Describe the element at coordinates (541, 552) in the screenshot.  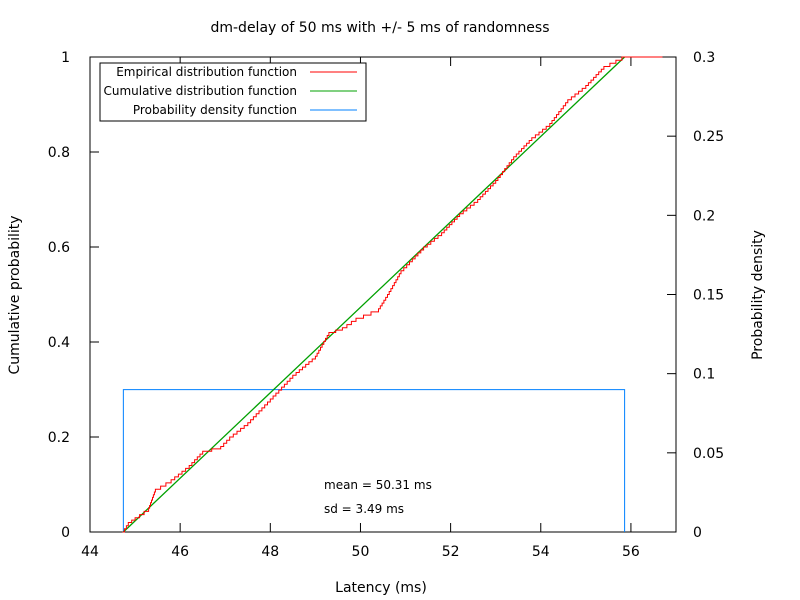
I see `x-tick-label: 54` at that location.